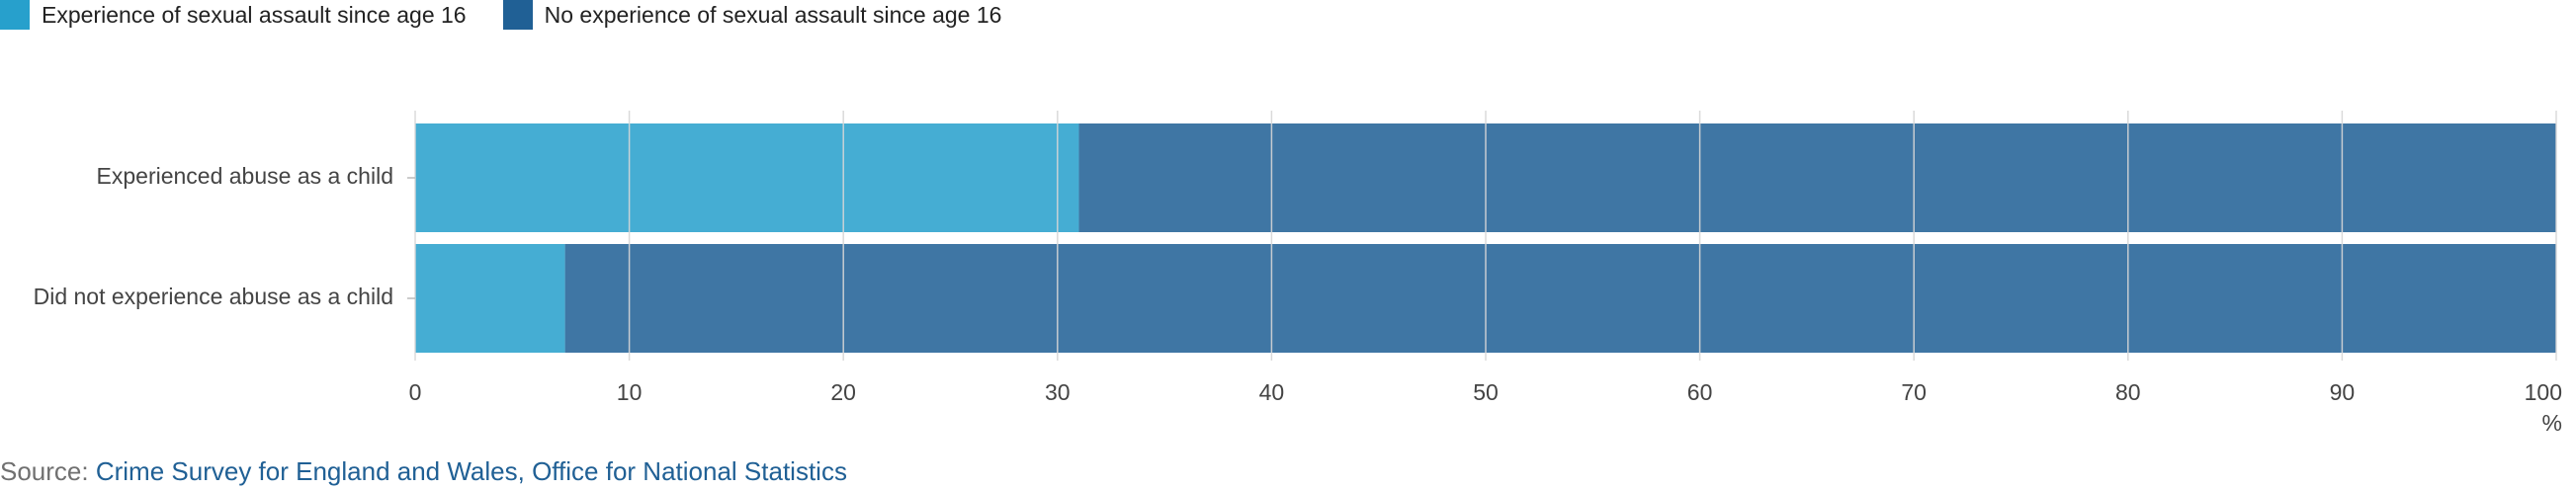 This screenshot has height=490, width=2576. Describe the element at coordinates (2543, 392) in the screenshot. I see `x-tick-label-100: 100` at that location.